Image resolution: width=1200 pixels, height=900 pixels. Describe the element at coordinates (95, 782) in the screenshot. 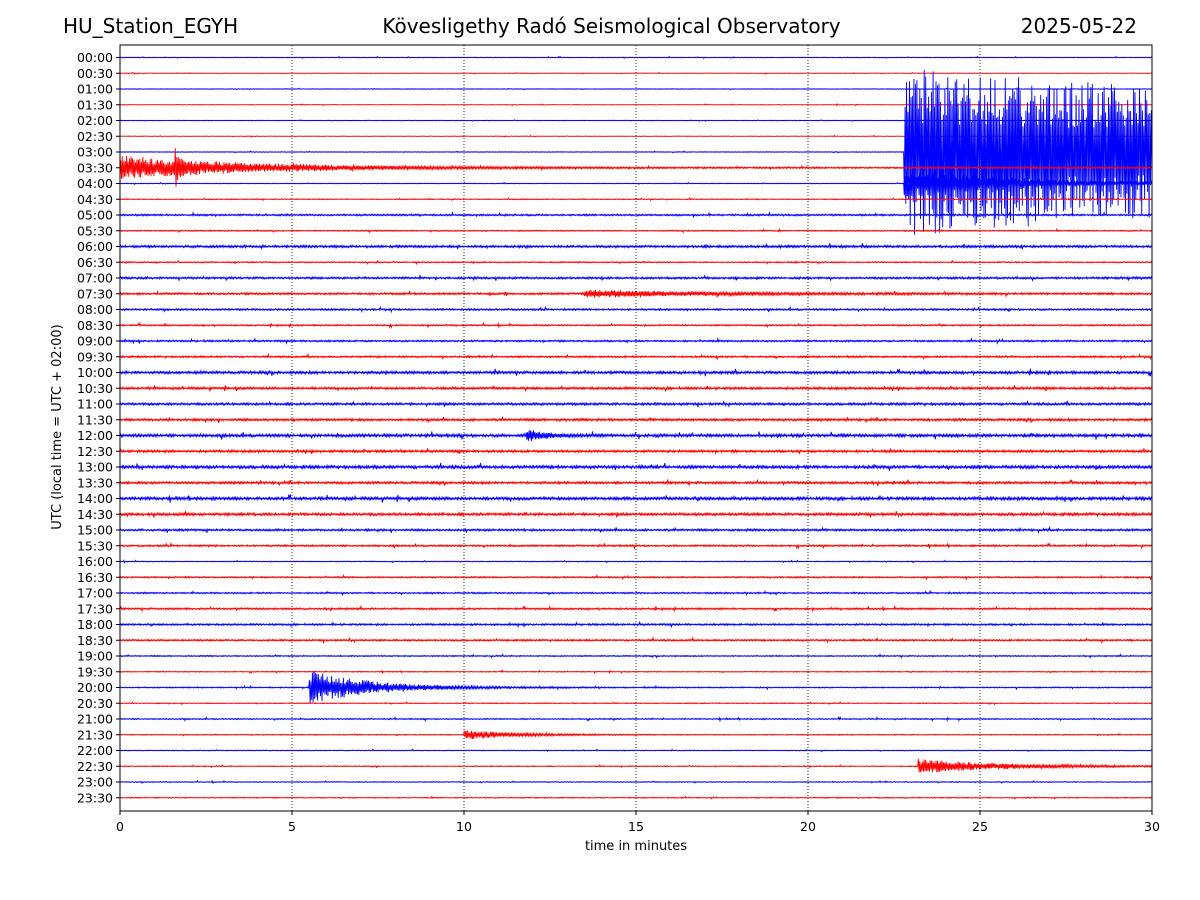

I see `y-tick-label: 23:00` at that location.